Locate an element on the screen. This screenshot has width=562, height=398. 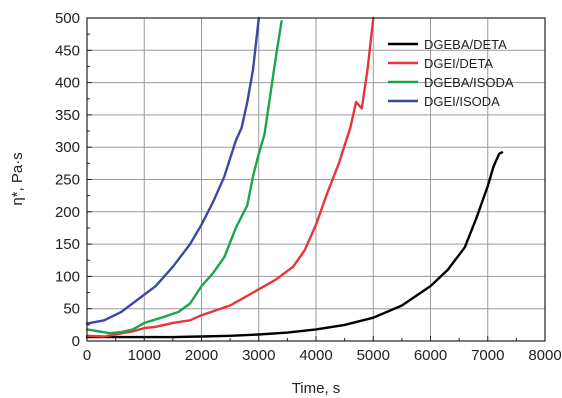
y-tick-label: 200 is located at coordinates (67, 212).